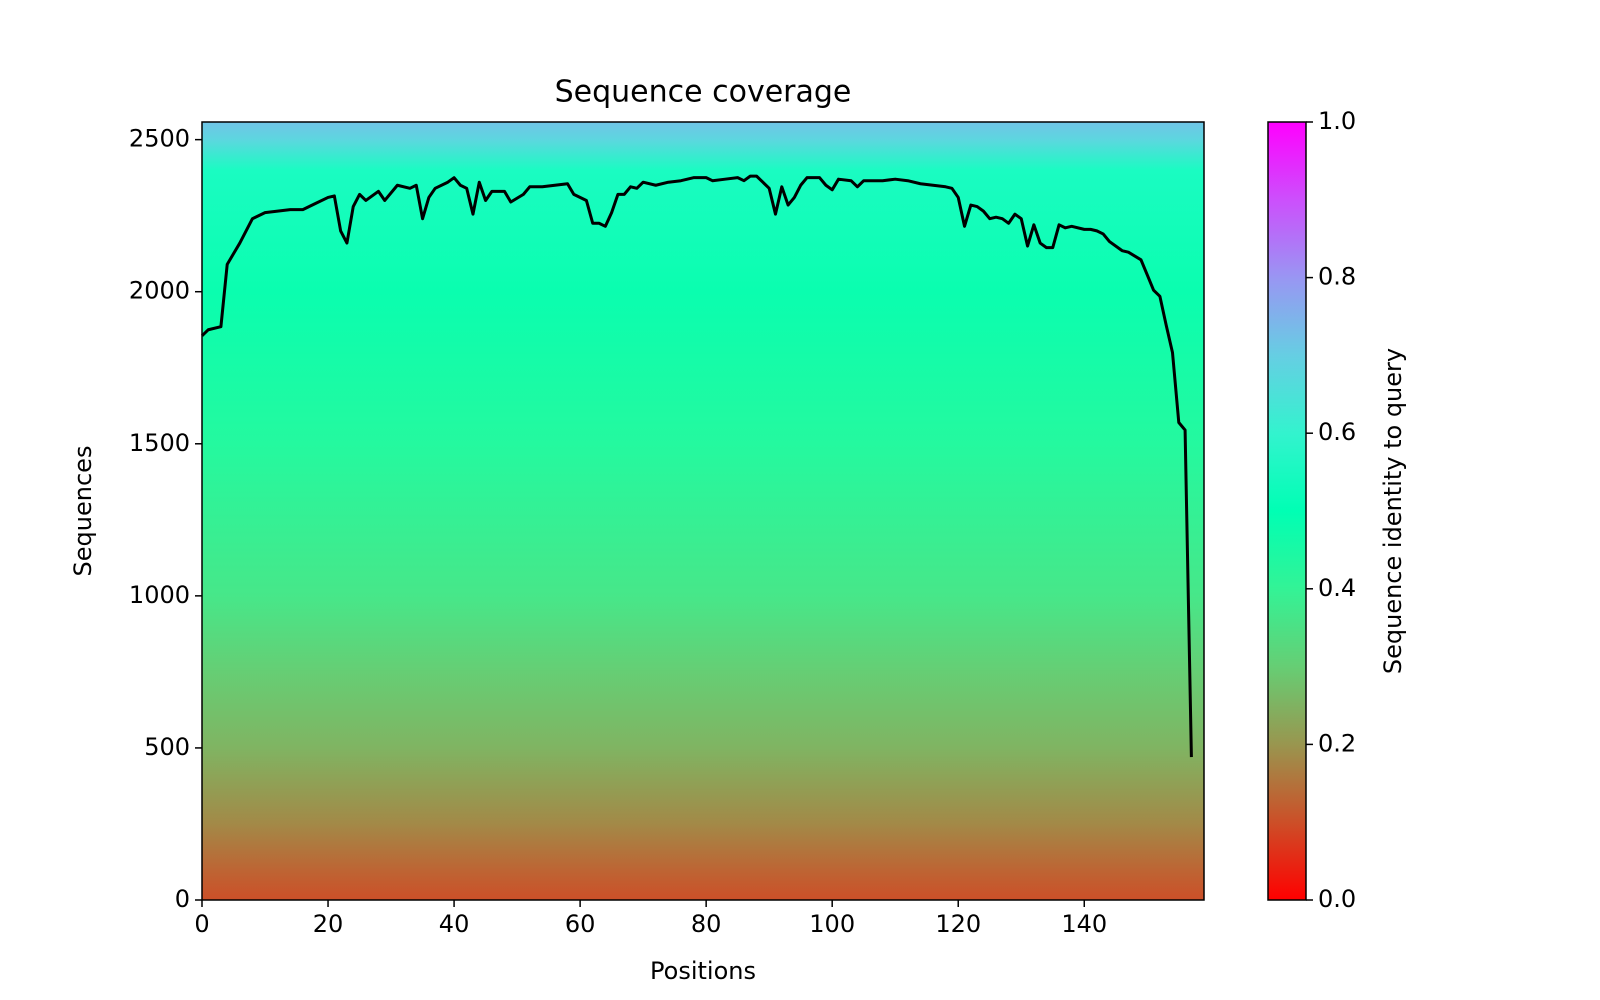  I want to click on x-tick-label: 0, so click(201, 924).